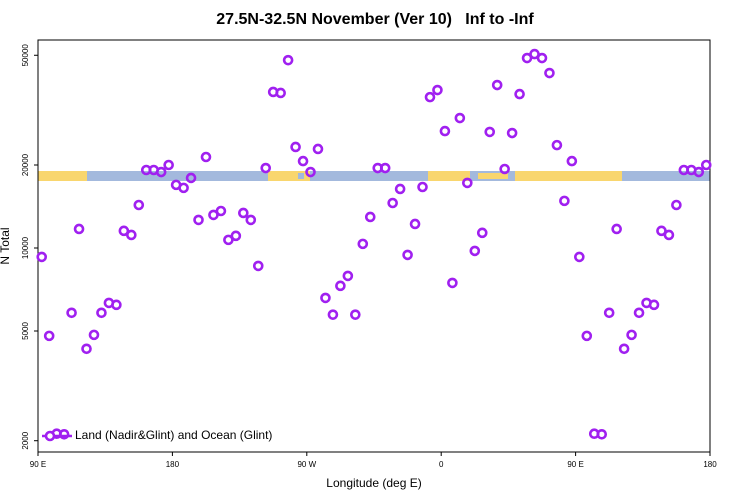 Image resolution: width=750 pixels, height=500 pixels. I want to click on legend-item: Land (Nadir&Glint) and Ocean (Glint), so click(157, 435).